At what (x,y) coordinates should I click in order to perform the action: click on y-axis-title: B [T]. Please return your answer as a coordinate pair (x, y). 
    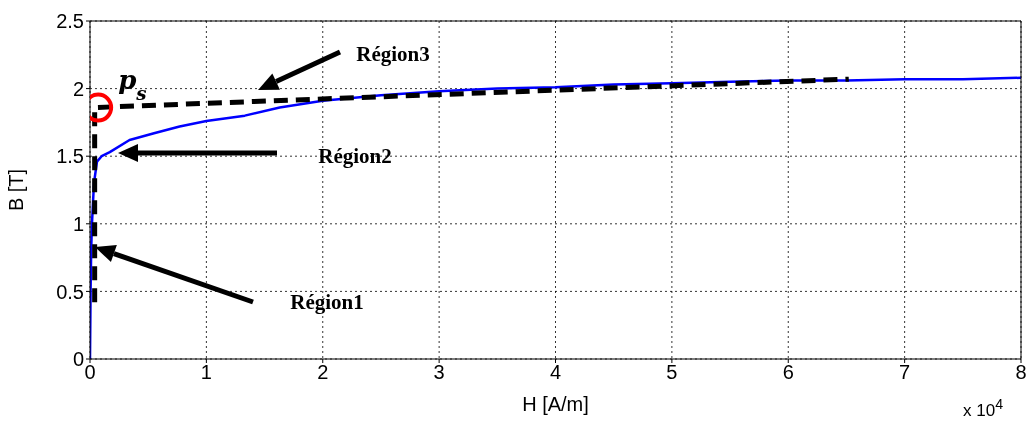
    Looking at the image, I should click on (16, 190).